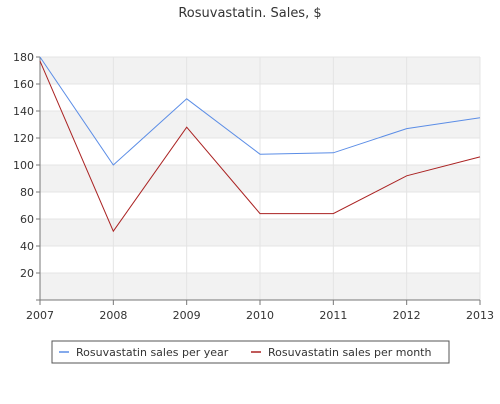 The height and width of the screenshot is (404, 500). I want to click on y-tick-label: 180, so click(23, 57).